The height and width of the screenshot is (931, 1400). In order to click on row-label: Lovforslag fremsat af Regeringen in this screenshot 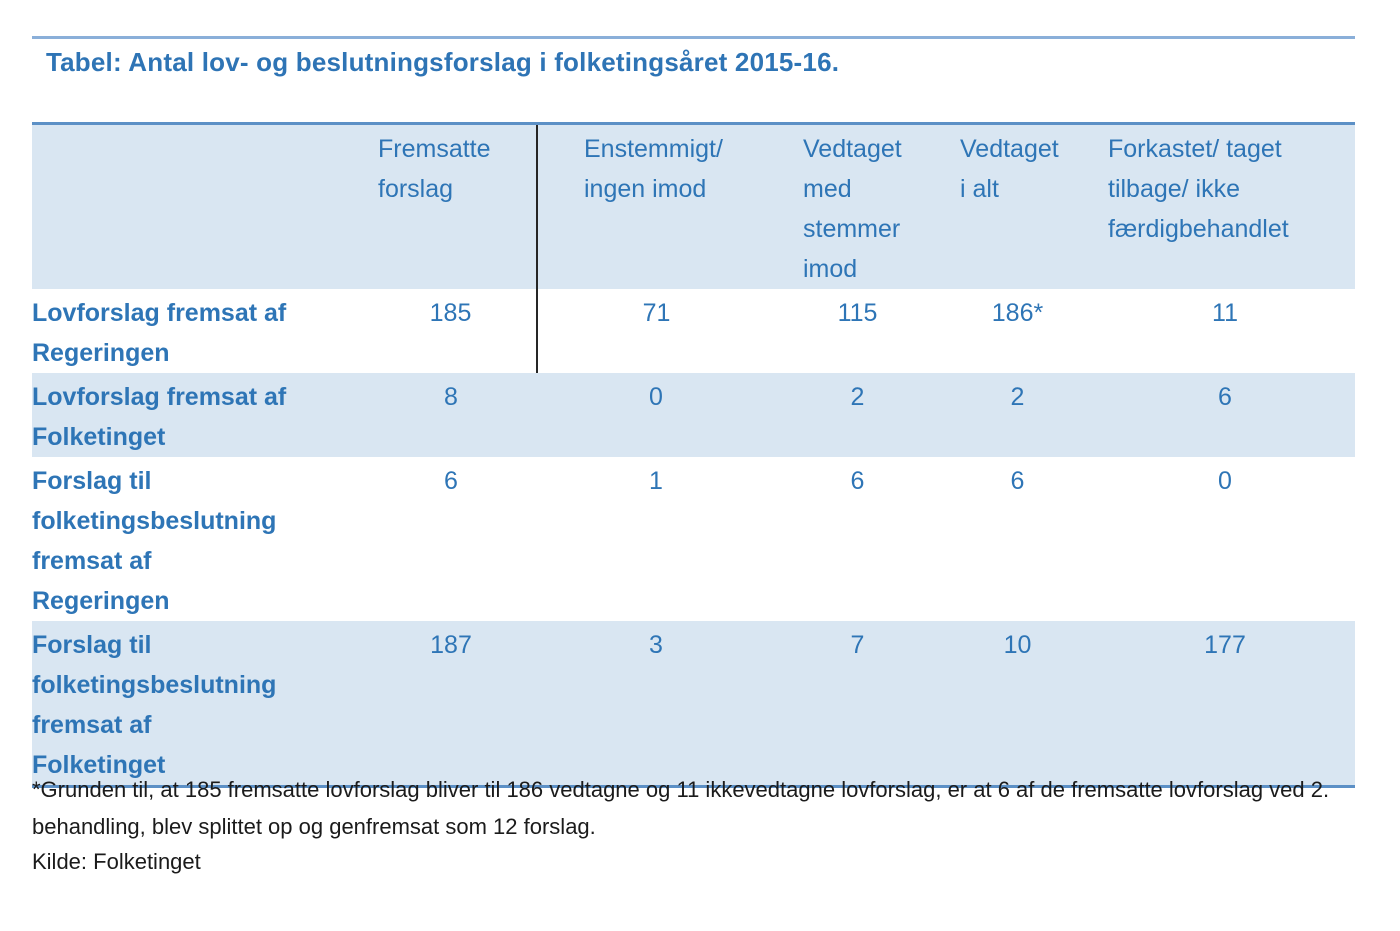, I will do `click(198, 331)`.